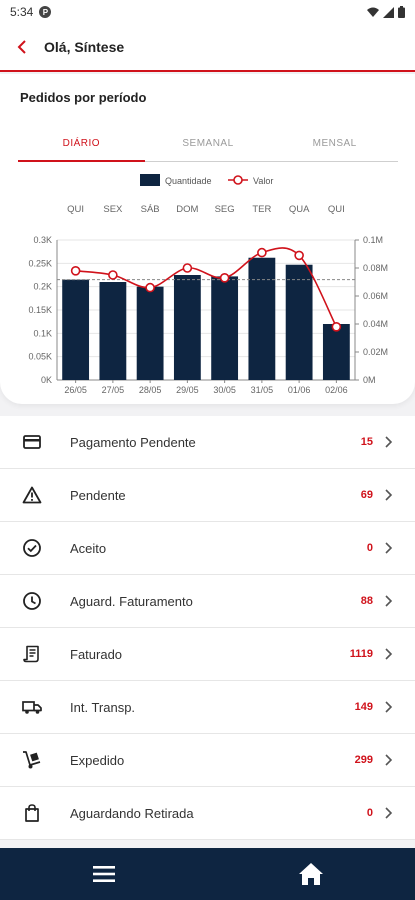  I want to click on warning-icon, so click(32, 495).